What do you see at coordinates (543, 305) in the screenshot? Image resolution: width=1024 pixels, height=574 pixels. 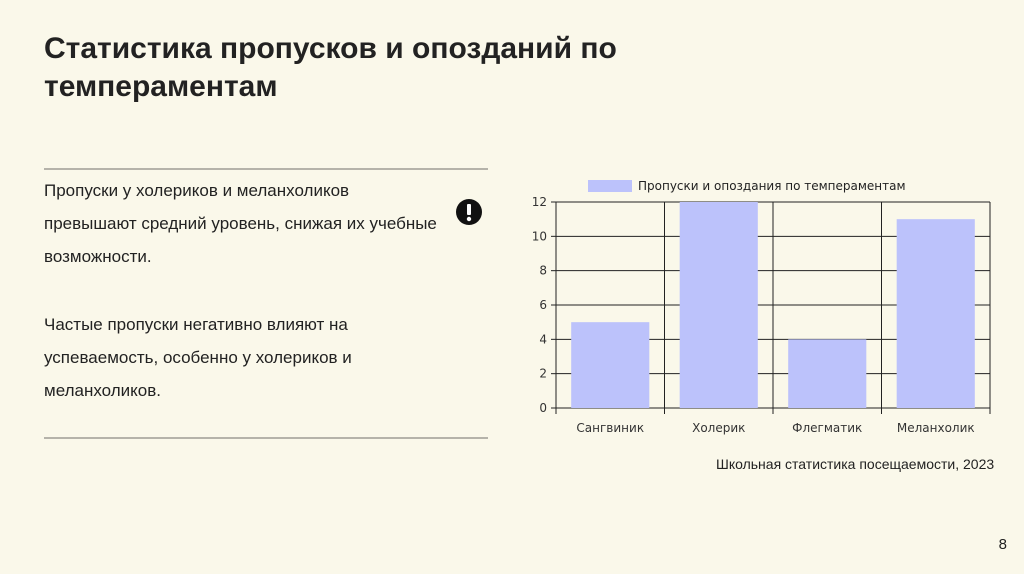 I see `ytick-label: 6` at bounding box center [543, 305].